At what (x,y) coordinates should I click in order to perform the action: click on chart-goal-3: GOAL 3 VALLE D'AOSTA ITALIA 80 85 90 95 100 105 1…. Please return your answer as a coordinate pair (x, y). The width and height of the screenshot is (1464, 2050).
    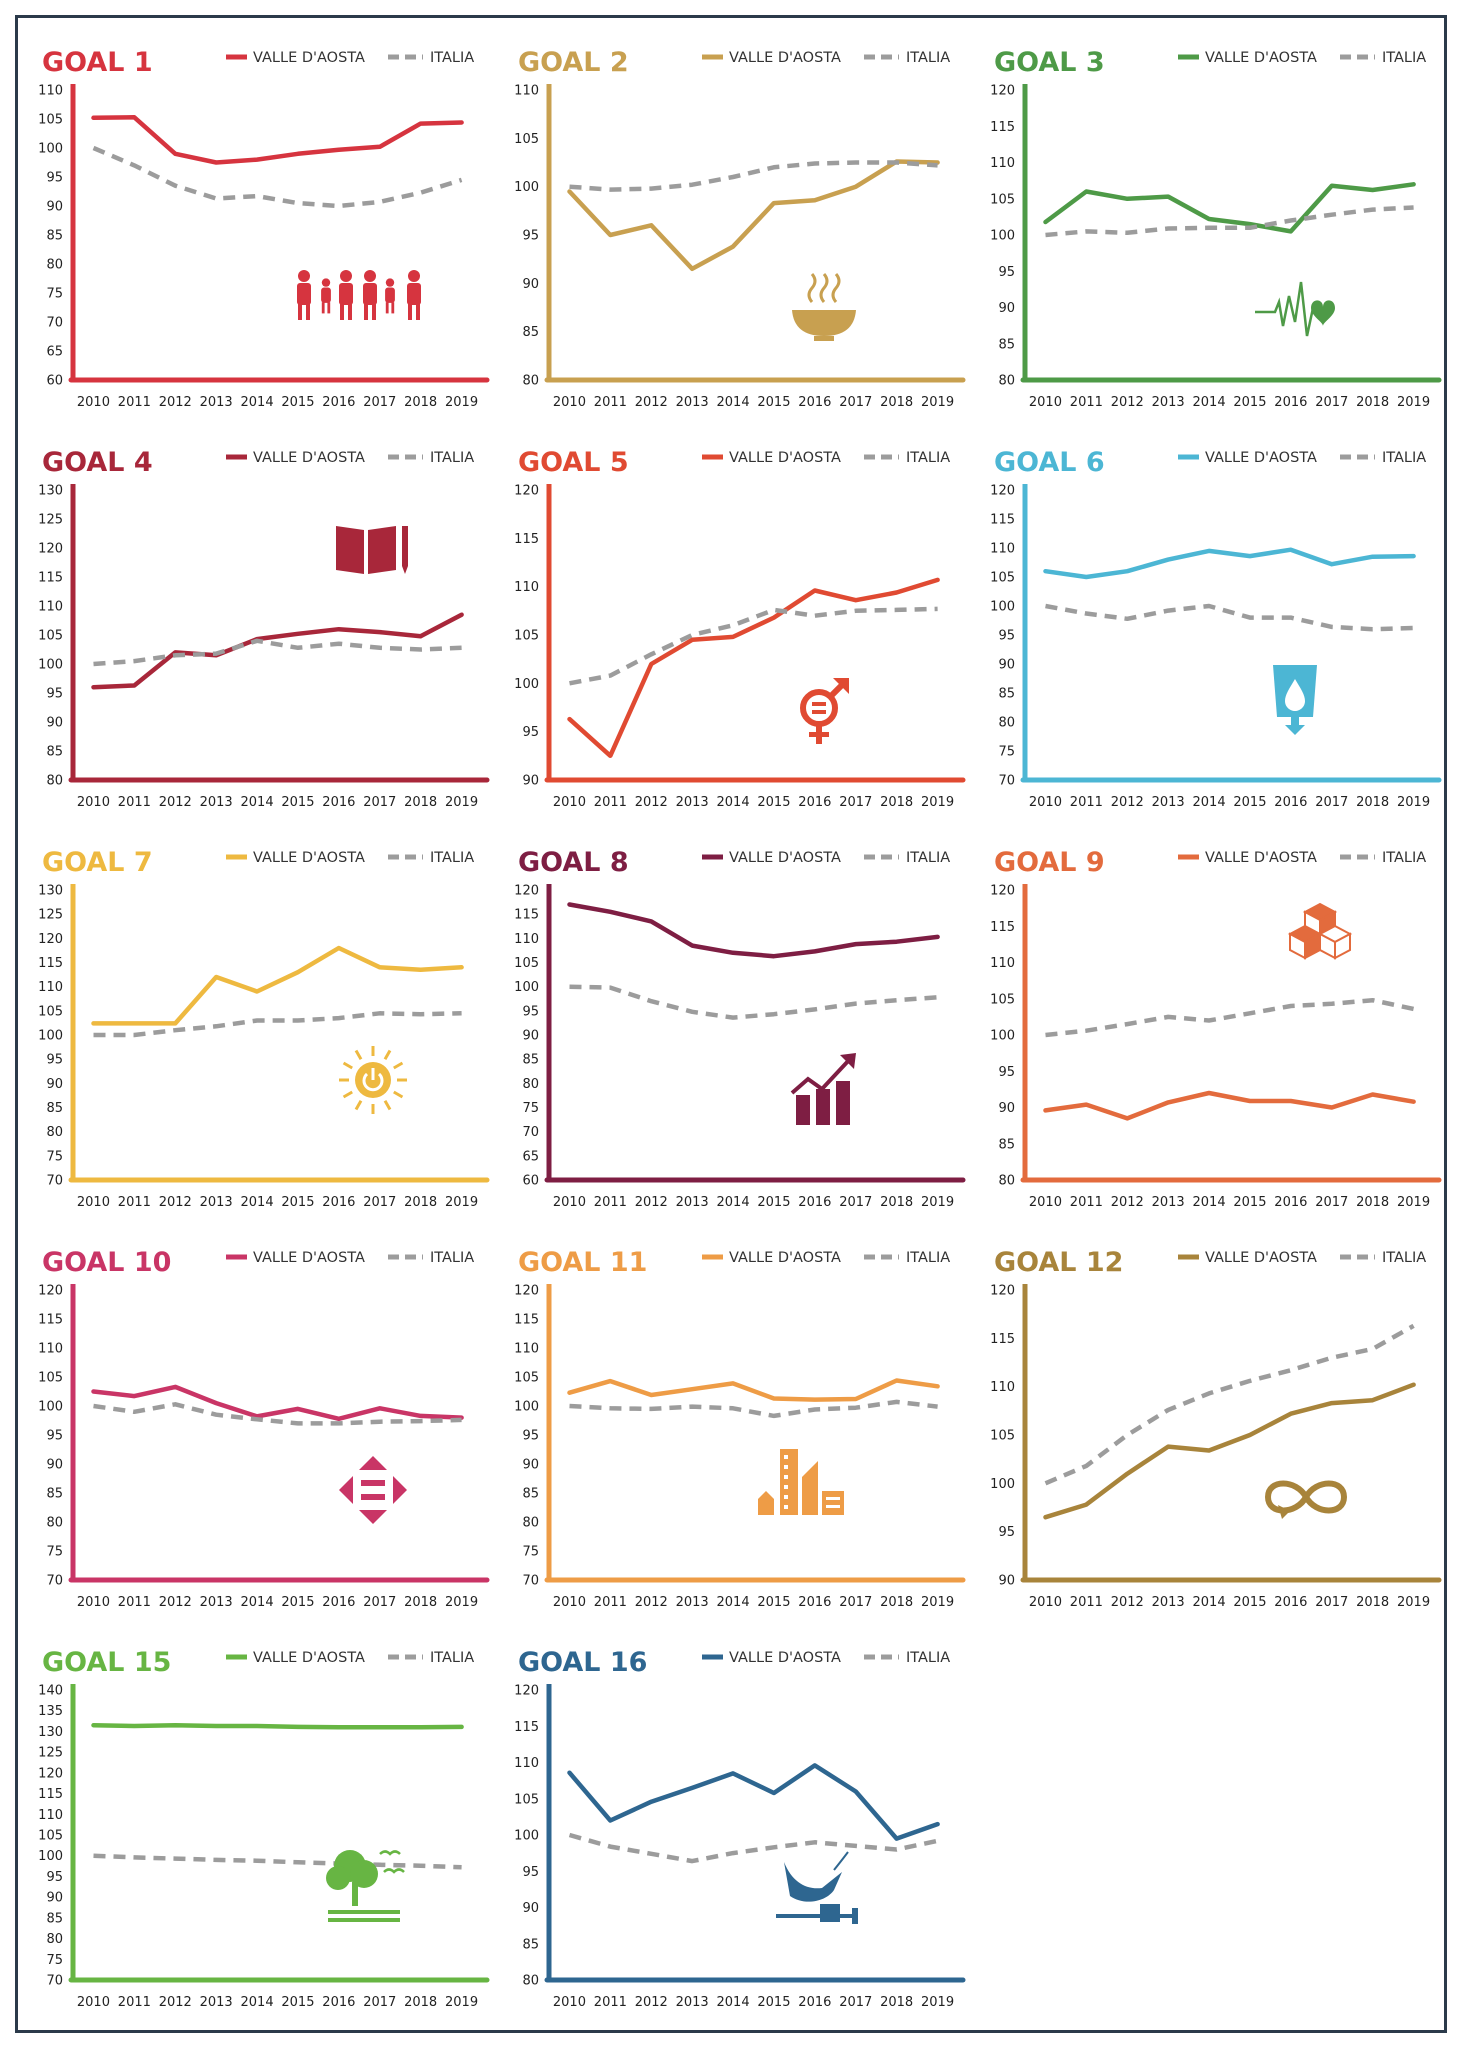
    Looking at the image, I should click on (1227, 240).